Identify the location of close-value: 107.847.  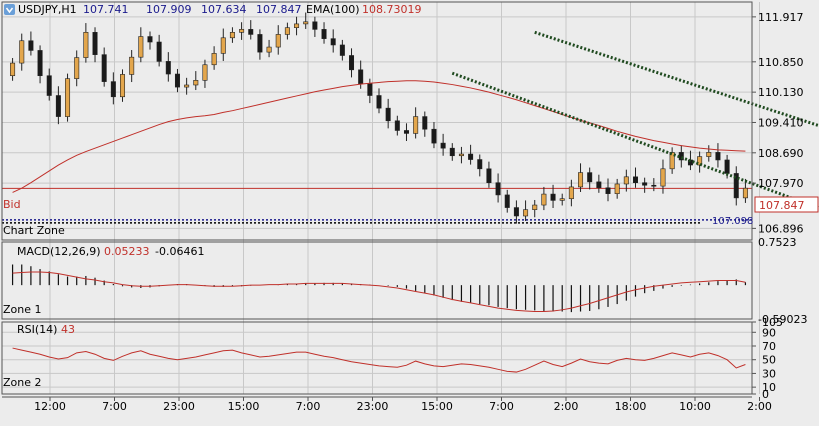
(279, 9).